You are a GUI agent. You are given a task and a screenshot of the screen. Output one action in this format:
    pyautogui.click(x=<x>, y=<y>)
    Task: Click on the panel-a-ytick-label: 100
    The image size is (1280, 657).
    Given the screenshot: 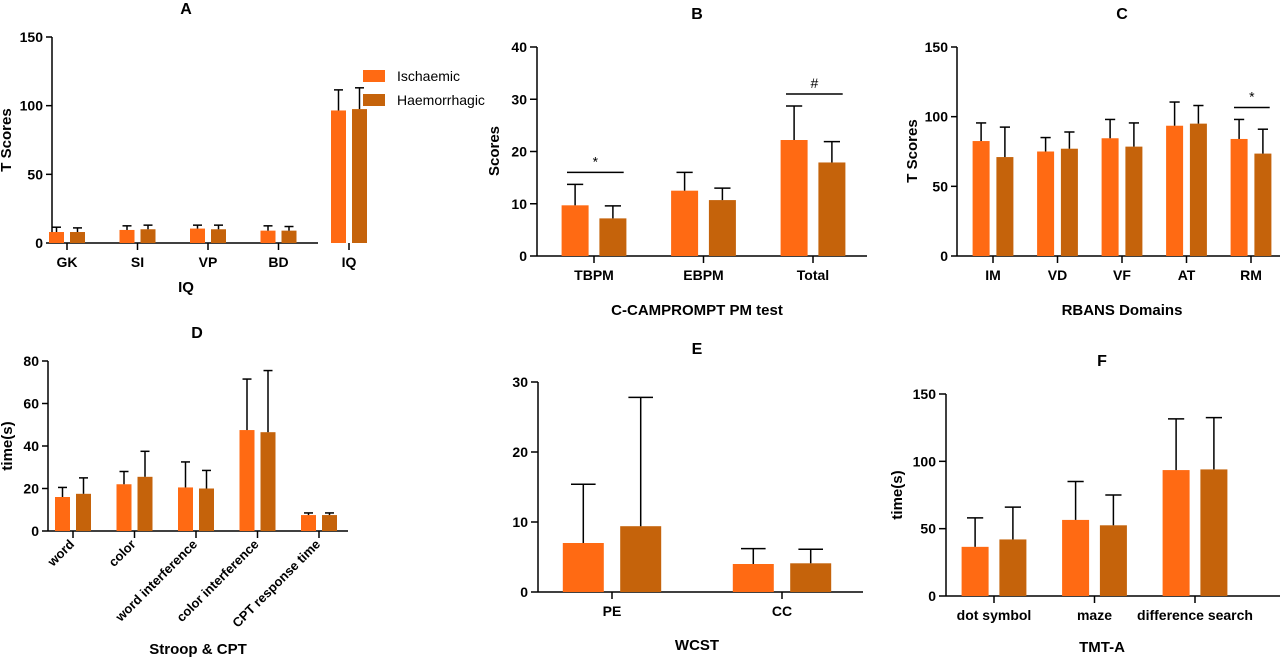 What is the action you would take?
    pyautogui.click(x=32, y=106)
    